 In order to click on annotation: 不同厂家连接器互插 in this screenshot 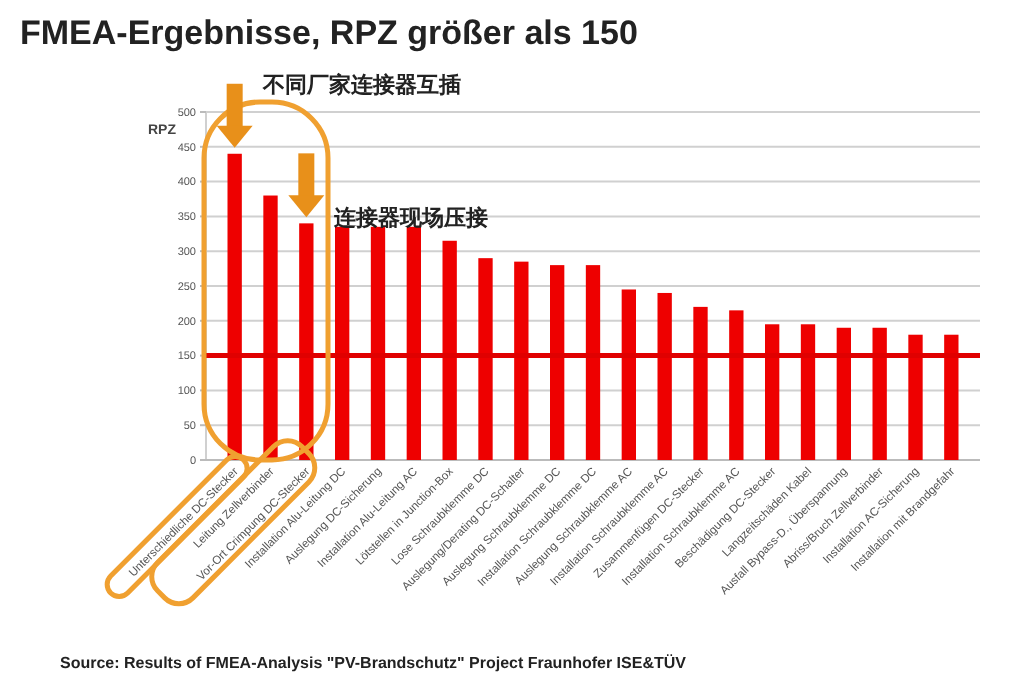, I will do `click(360, 84)`.